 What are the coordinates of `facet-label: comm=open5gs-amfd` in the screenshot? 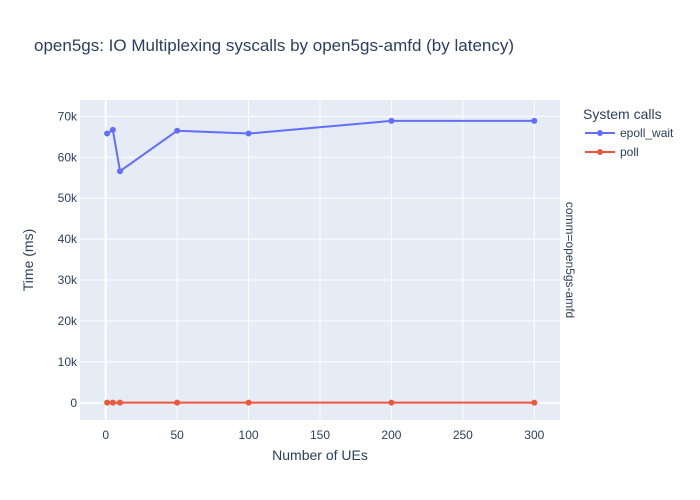 It's located at (570, 260).